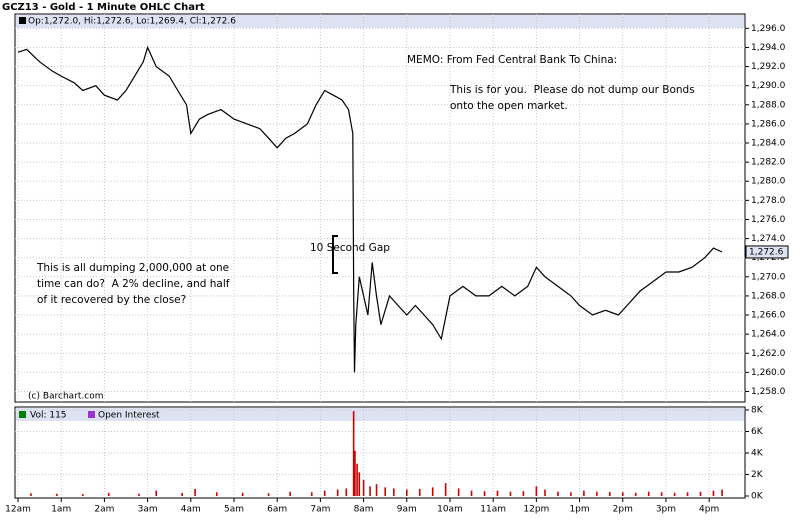 The image size is (800, 532). What do you see at coordinates (768, 29) in the screenshot?
I see `y-tick-label: 1,296.0` at bounding box center [768, 29].